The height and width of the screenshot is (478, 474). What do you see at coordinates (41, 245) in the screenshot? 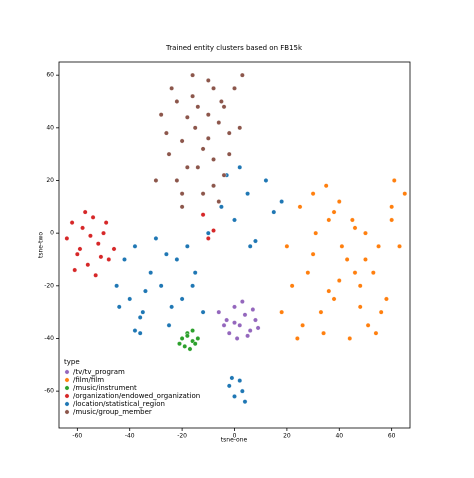
I see `y-axis-label: tsne-two` at bounding box center [41, 245].